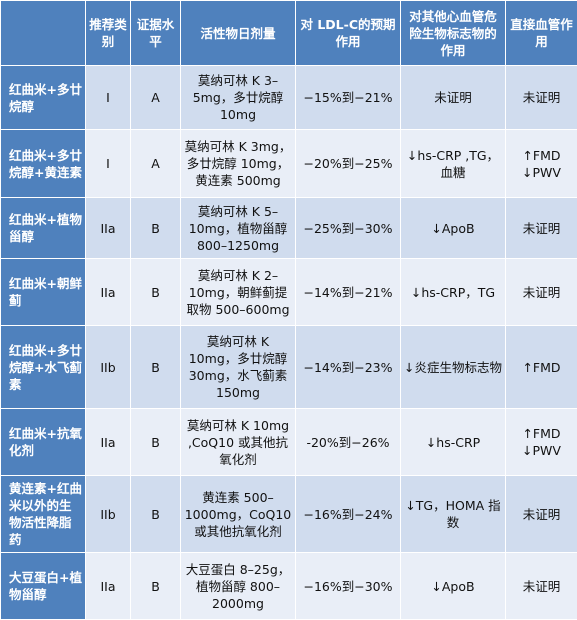 The height and width of the screenshot is (620, 577). What do you see at coordinates (348, 442) in the screenshot?
I see `row-ldl-effect: -20%到−26%` at bounding box center [348, 442].